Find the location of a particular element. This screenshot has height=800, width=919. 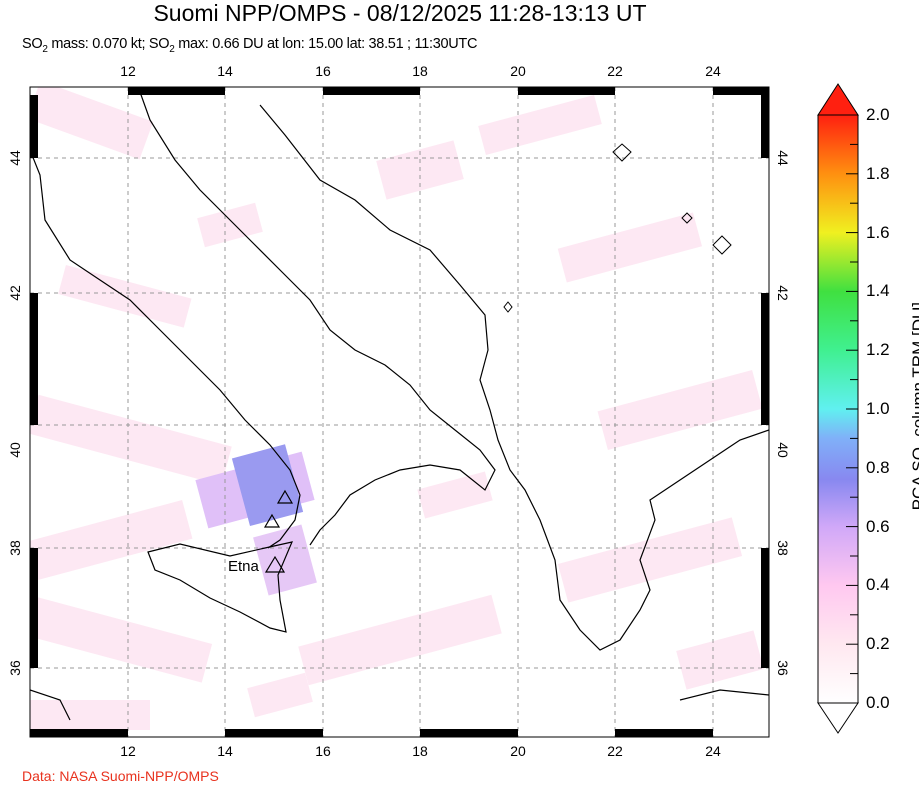

colorbar-title: PCA SO2 column TRM [DU] is located at coordinates (914, 406).